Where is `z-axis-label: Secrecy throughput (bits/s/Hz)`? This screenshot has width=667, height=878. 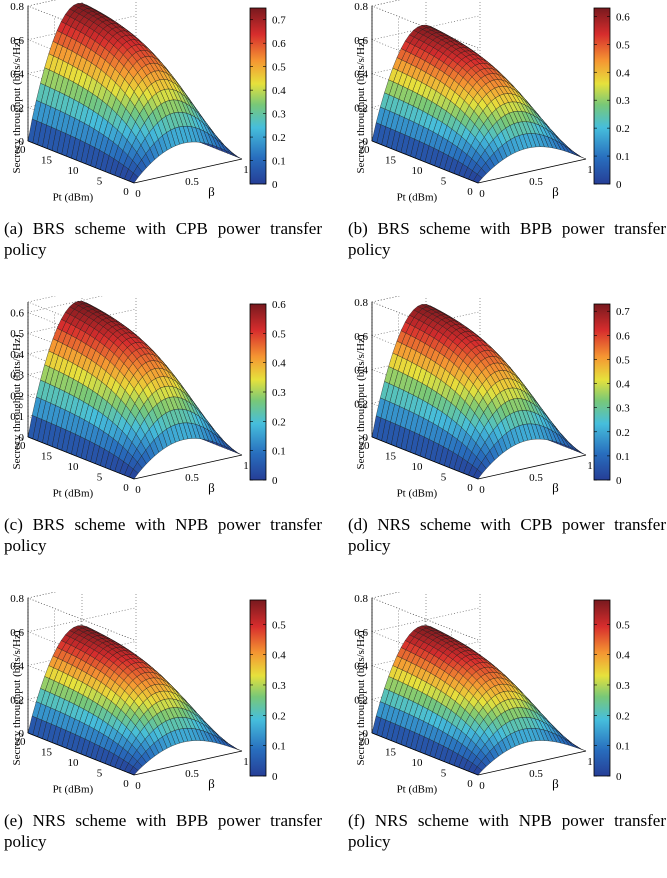
z-axis-label: Secrecy throughput (bits/s/Hz) is located at coordinates (17, 401).